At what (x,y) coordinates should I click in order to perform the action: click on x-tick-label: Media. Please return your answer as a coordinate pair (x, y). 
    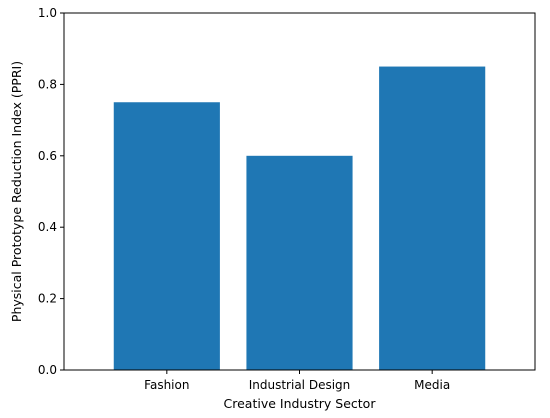
    Looking at the image, I should click on (432, 385).